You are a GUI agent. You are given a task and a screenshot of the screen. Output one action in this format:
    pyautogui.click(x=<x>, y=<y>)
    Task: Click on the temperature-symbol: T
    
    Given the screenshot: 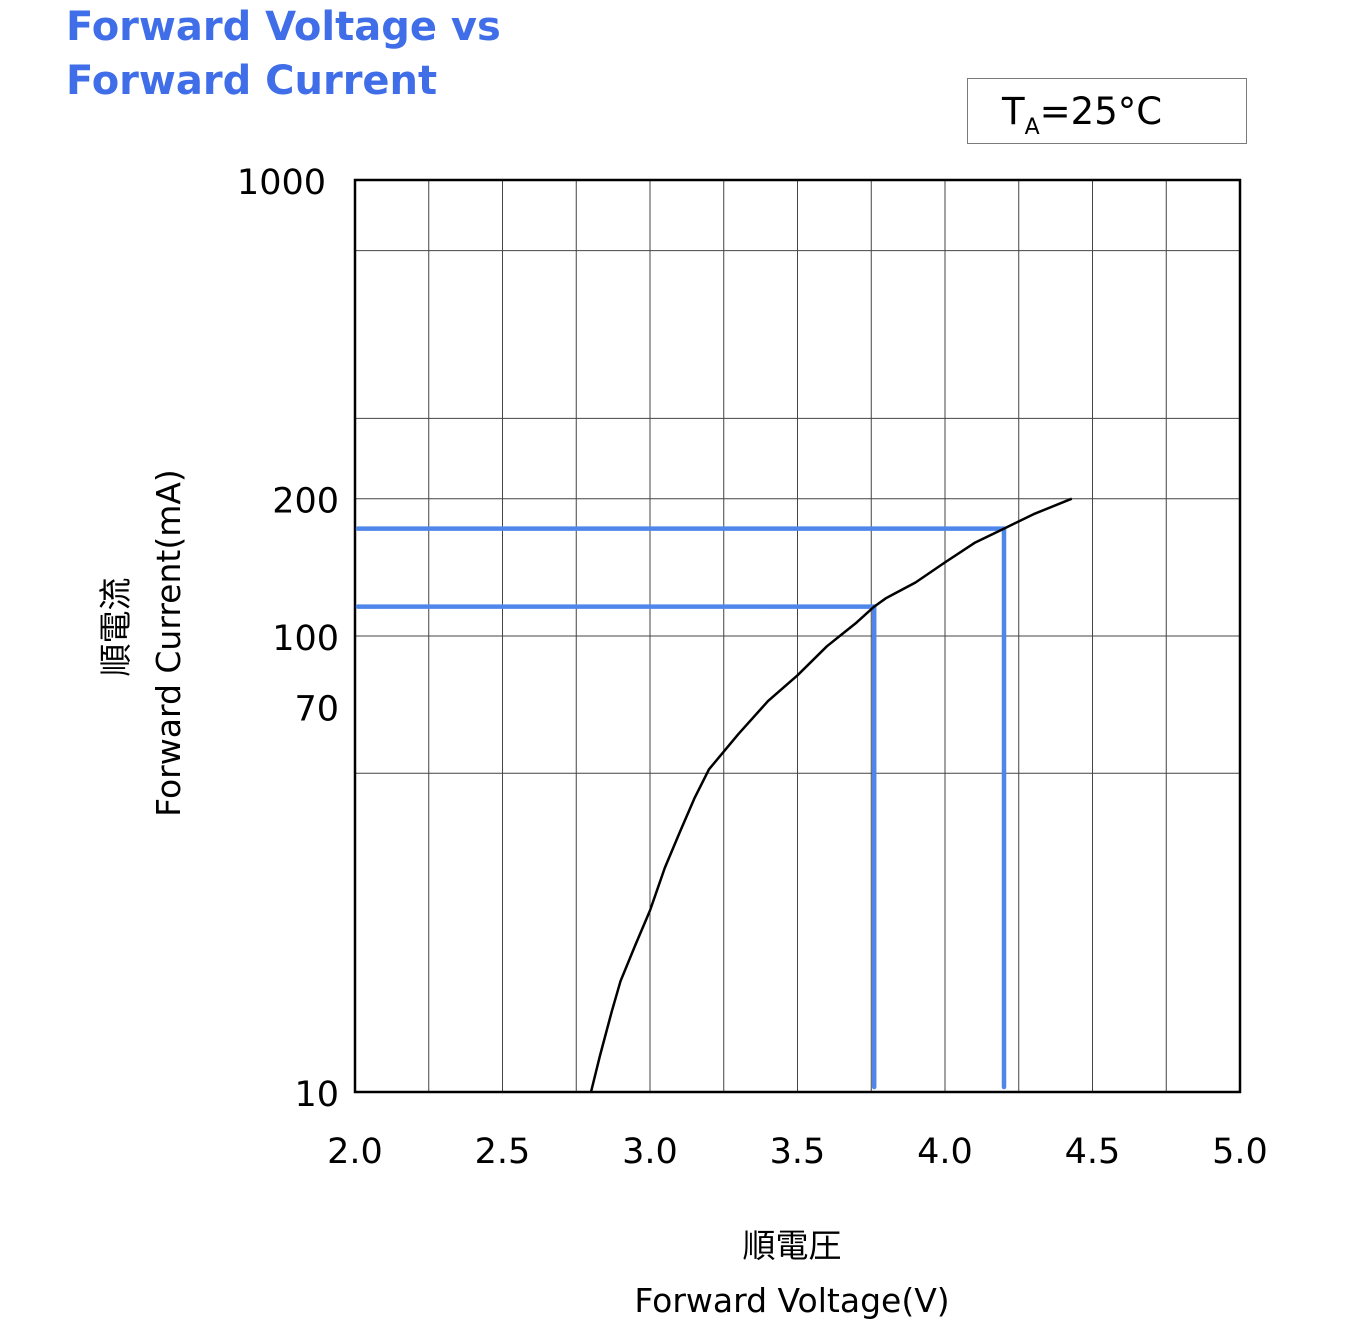 What is the action you would take?
    pyautogui.click(x=1013, y=111)
    